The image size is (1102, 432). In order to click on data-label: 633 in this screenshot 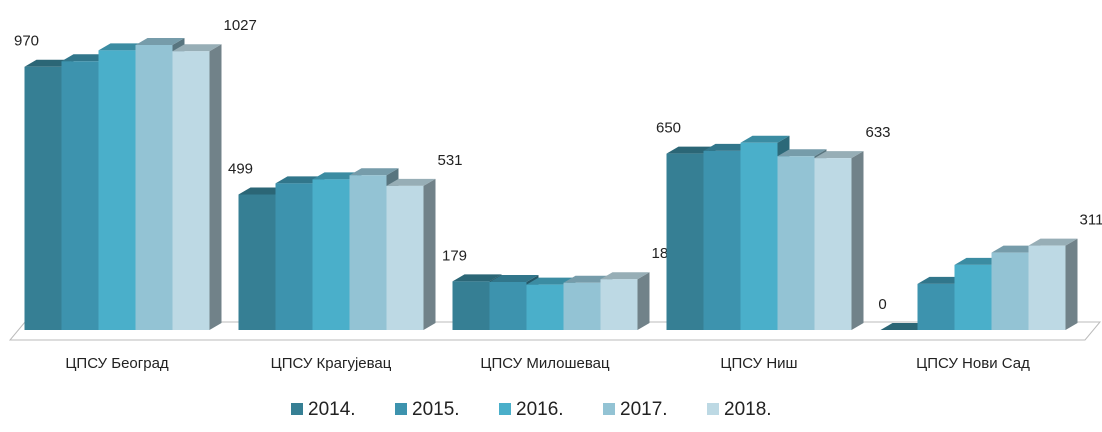, I will do `click(878, 132)`.